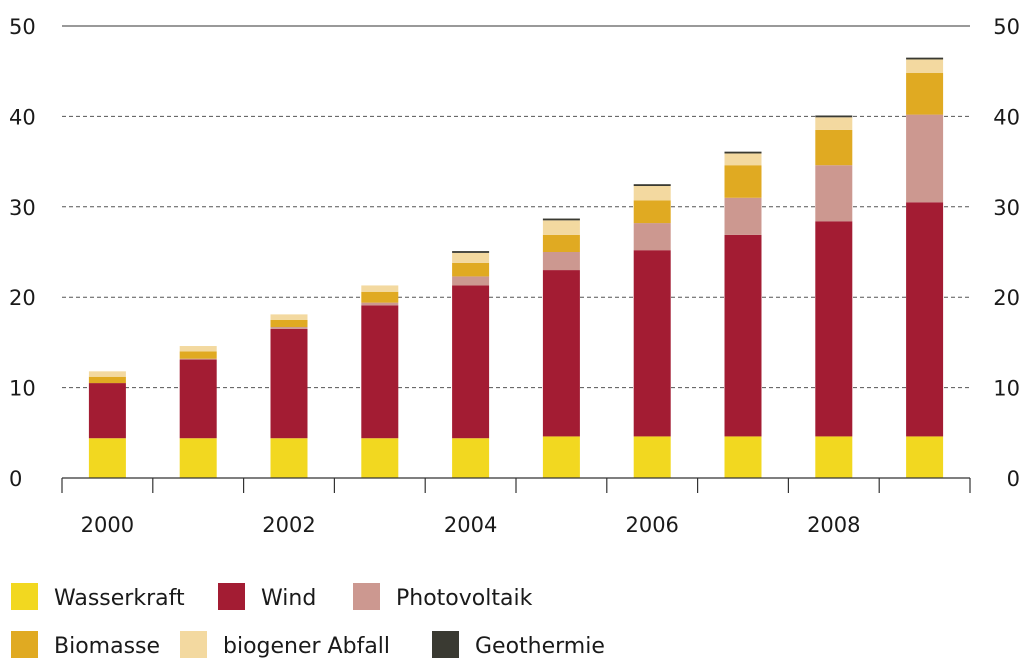 This screenshot has height=659, width=1025. Describe the element at coordinates (24, 644) in the screenshot. I see `legend-swatch-biomasse` at that location.